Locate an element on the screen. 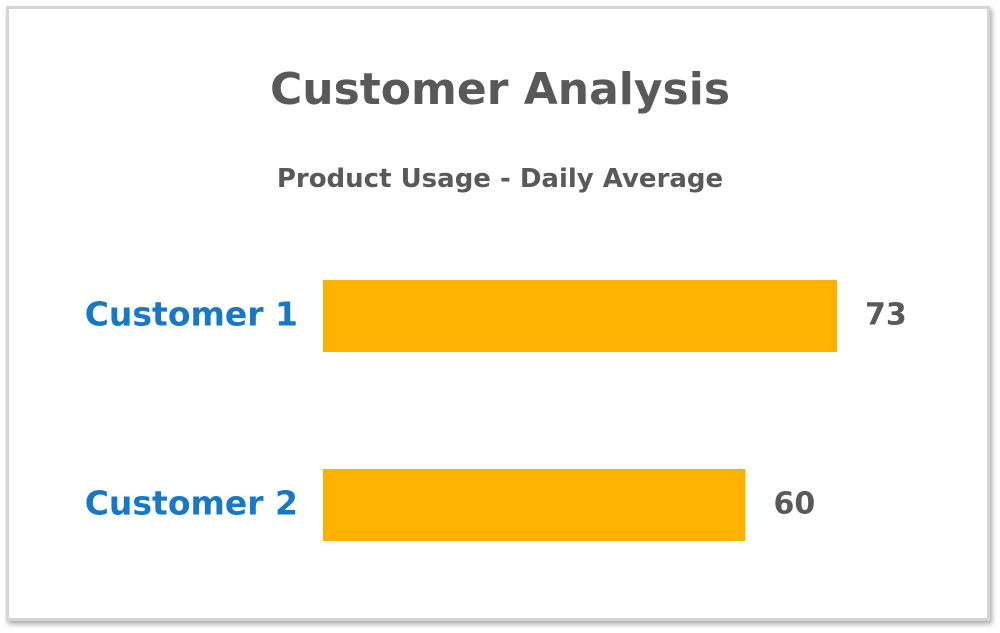 The width and height of the screenshot is (1000, 633). category-label-2: Customer 2 is located at coordinates (191, 503).